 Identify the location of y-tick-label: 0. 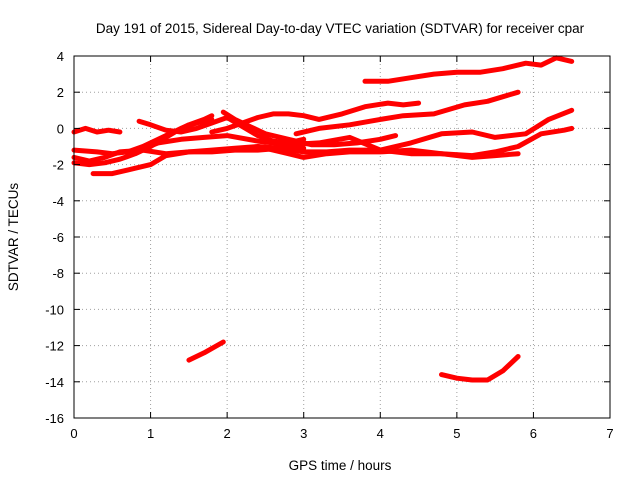
(60, 128).